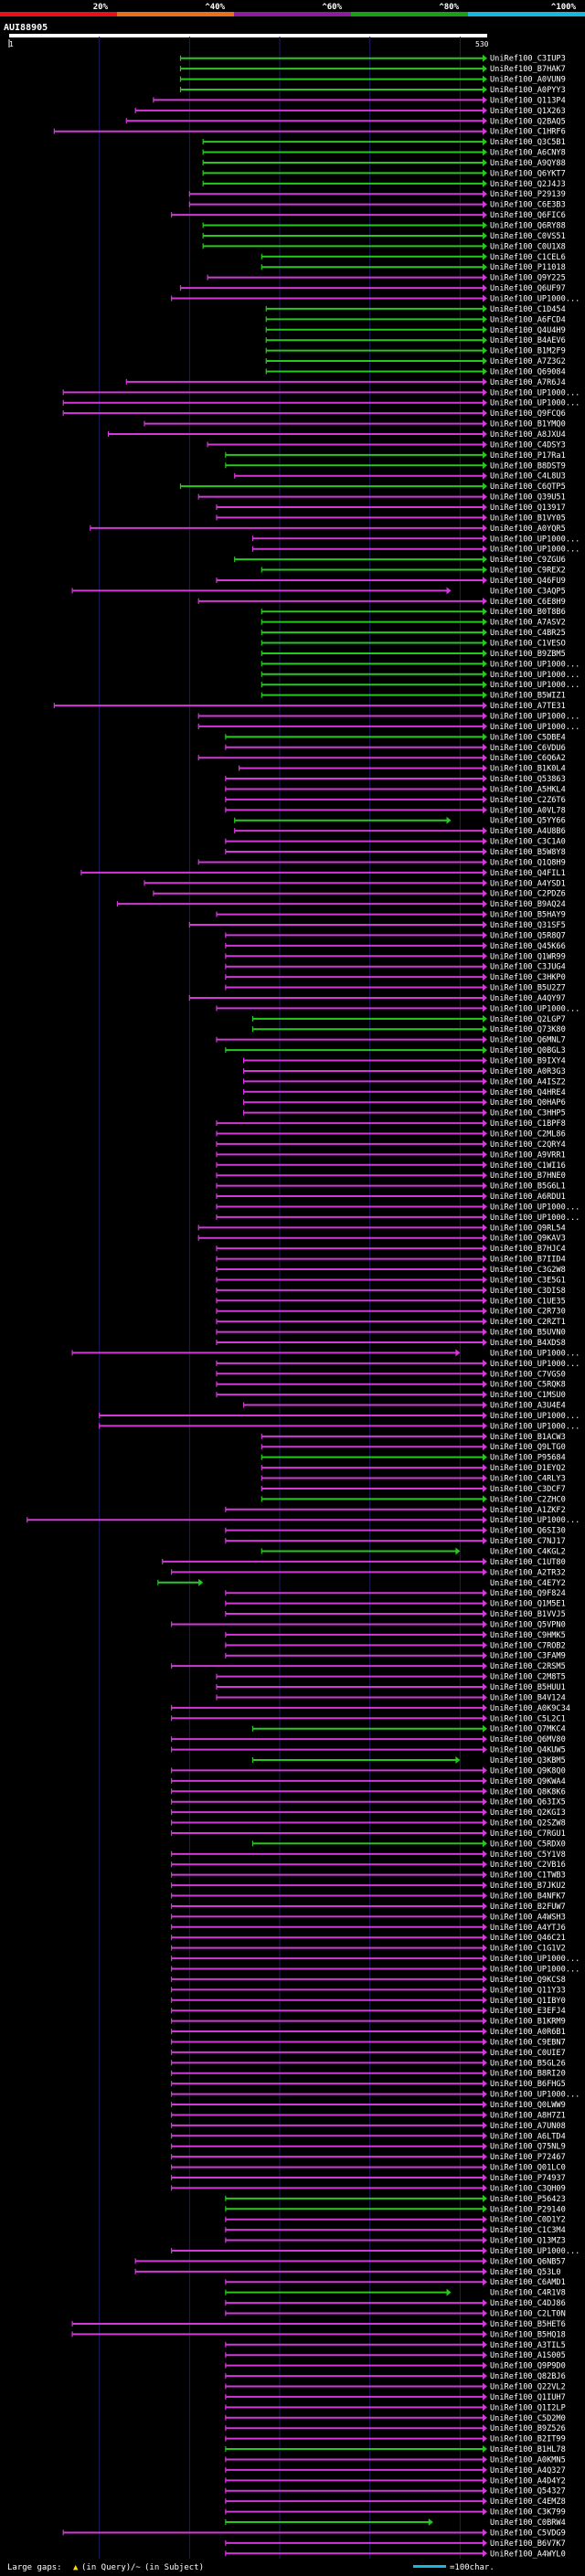 This screenshot has height=2576, width=585. Describe the element at coordinates (409, 1760) in the screenshot. I see `hit-row: UniRef100_Q3KBM5` at that location.